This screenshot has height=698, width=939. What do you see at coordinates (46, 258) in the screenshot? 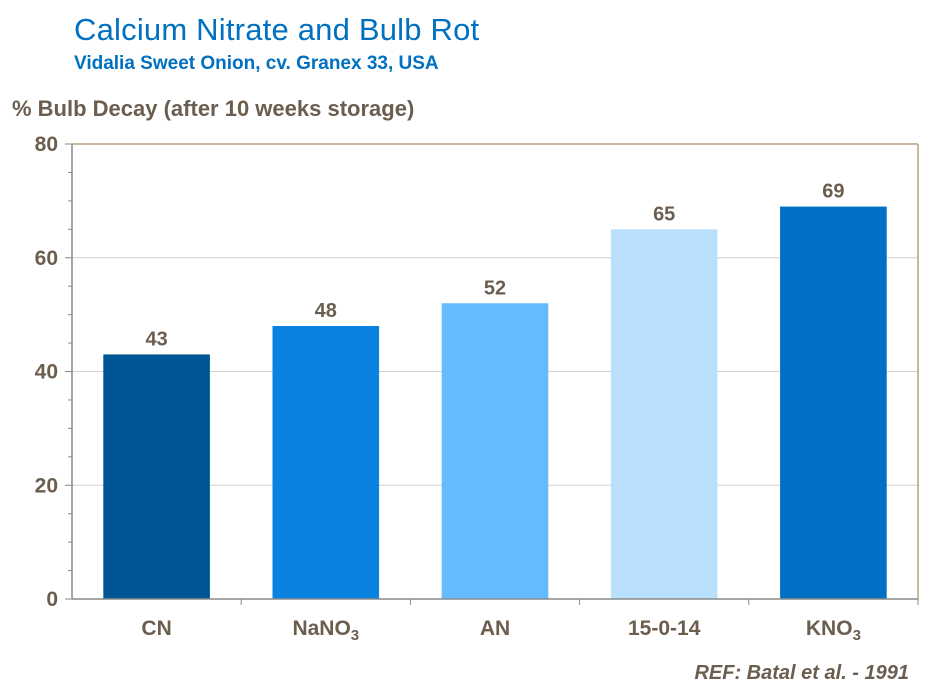
I see `y-tick-label: 60` at bounding box center [46, 258].